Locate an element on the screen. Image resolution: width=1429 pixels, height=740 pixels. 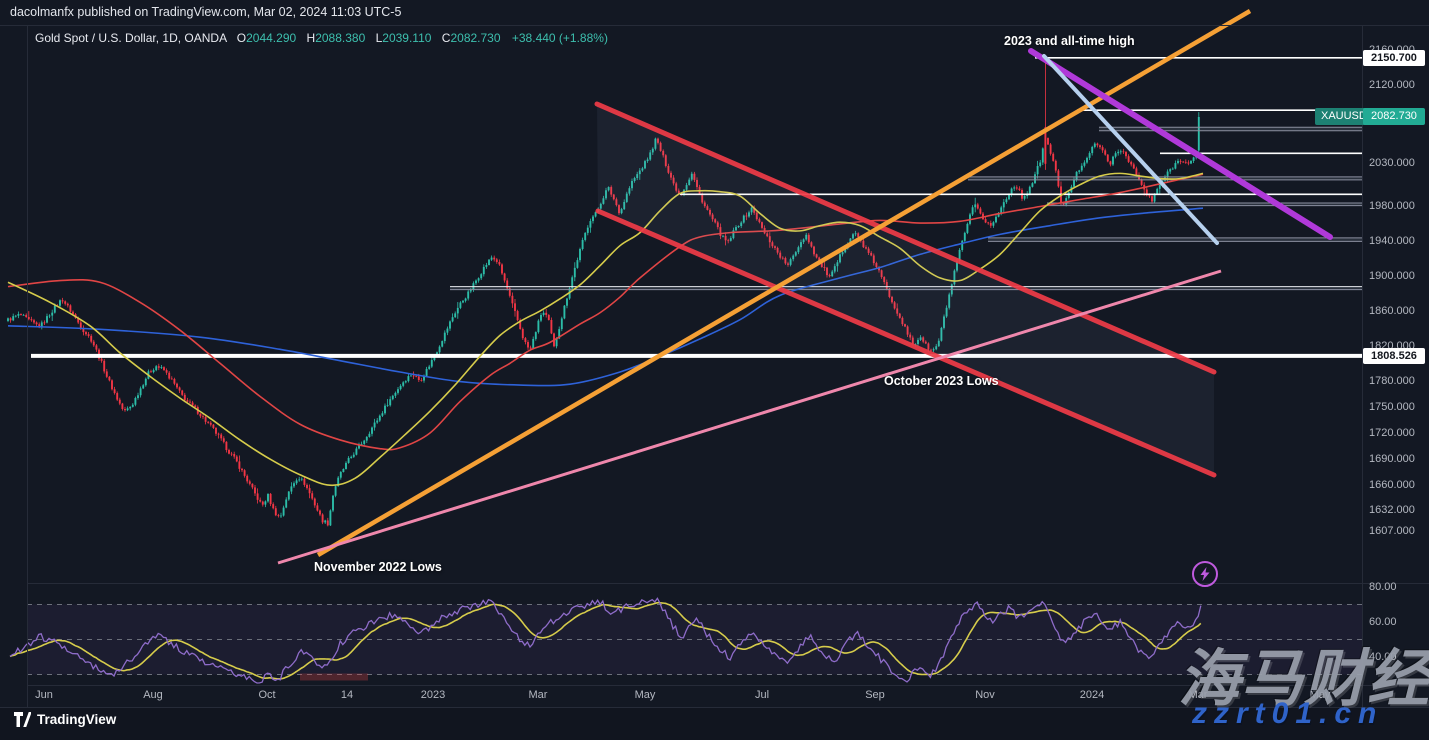
watermark-url: zzrt01.cn is located at coordinates (1288, 713).